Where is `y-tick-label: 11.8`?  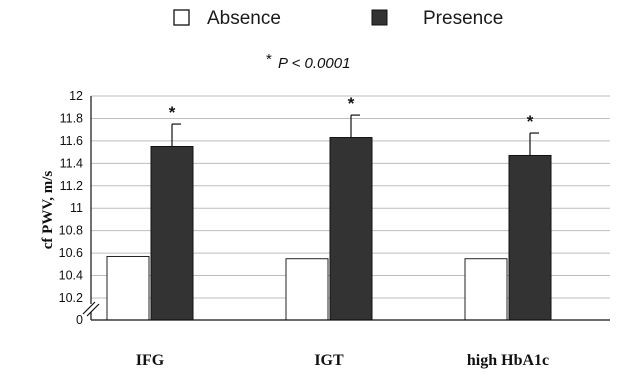 y-tick-label: 11.8 is located at coordinates (71, 118).